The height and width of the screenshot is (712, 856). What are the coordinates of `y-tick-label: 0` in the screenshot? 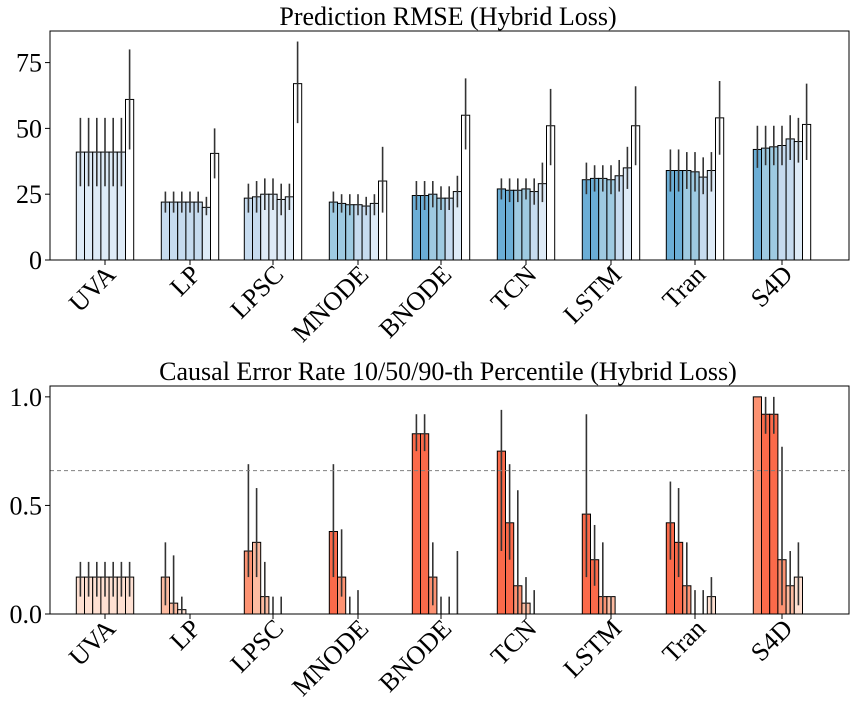 It's located at (35, 260).